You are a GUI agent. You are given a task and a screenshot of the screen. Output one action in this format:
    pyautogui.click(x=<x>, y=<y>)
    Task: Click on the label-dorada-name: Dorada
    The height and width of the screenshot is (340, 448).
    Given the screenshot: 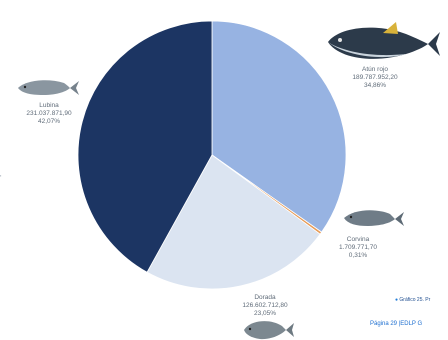 What is the action you would take?
    pyautogui.click(x=265, y=297)
    